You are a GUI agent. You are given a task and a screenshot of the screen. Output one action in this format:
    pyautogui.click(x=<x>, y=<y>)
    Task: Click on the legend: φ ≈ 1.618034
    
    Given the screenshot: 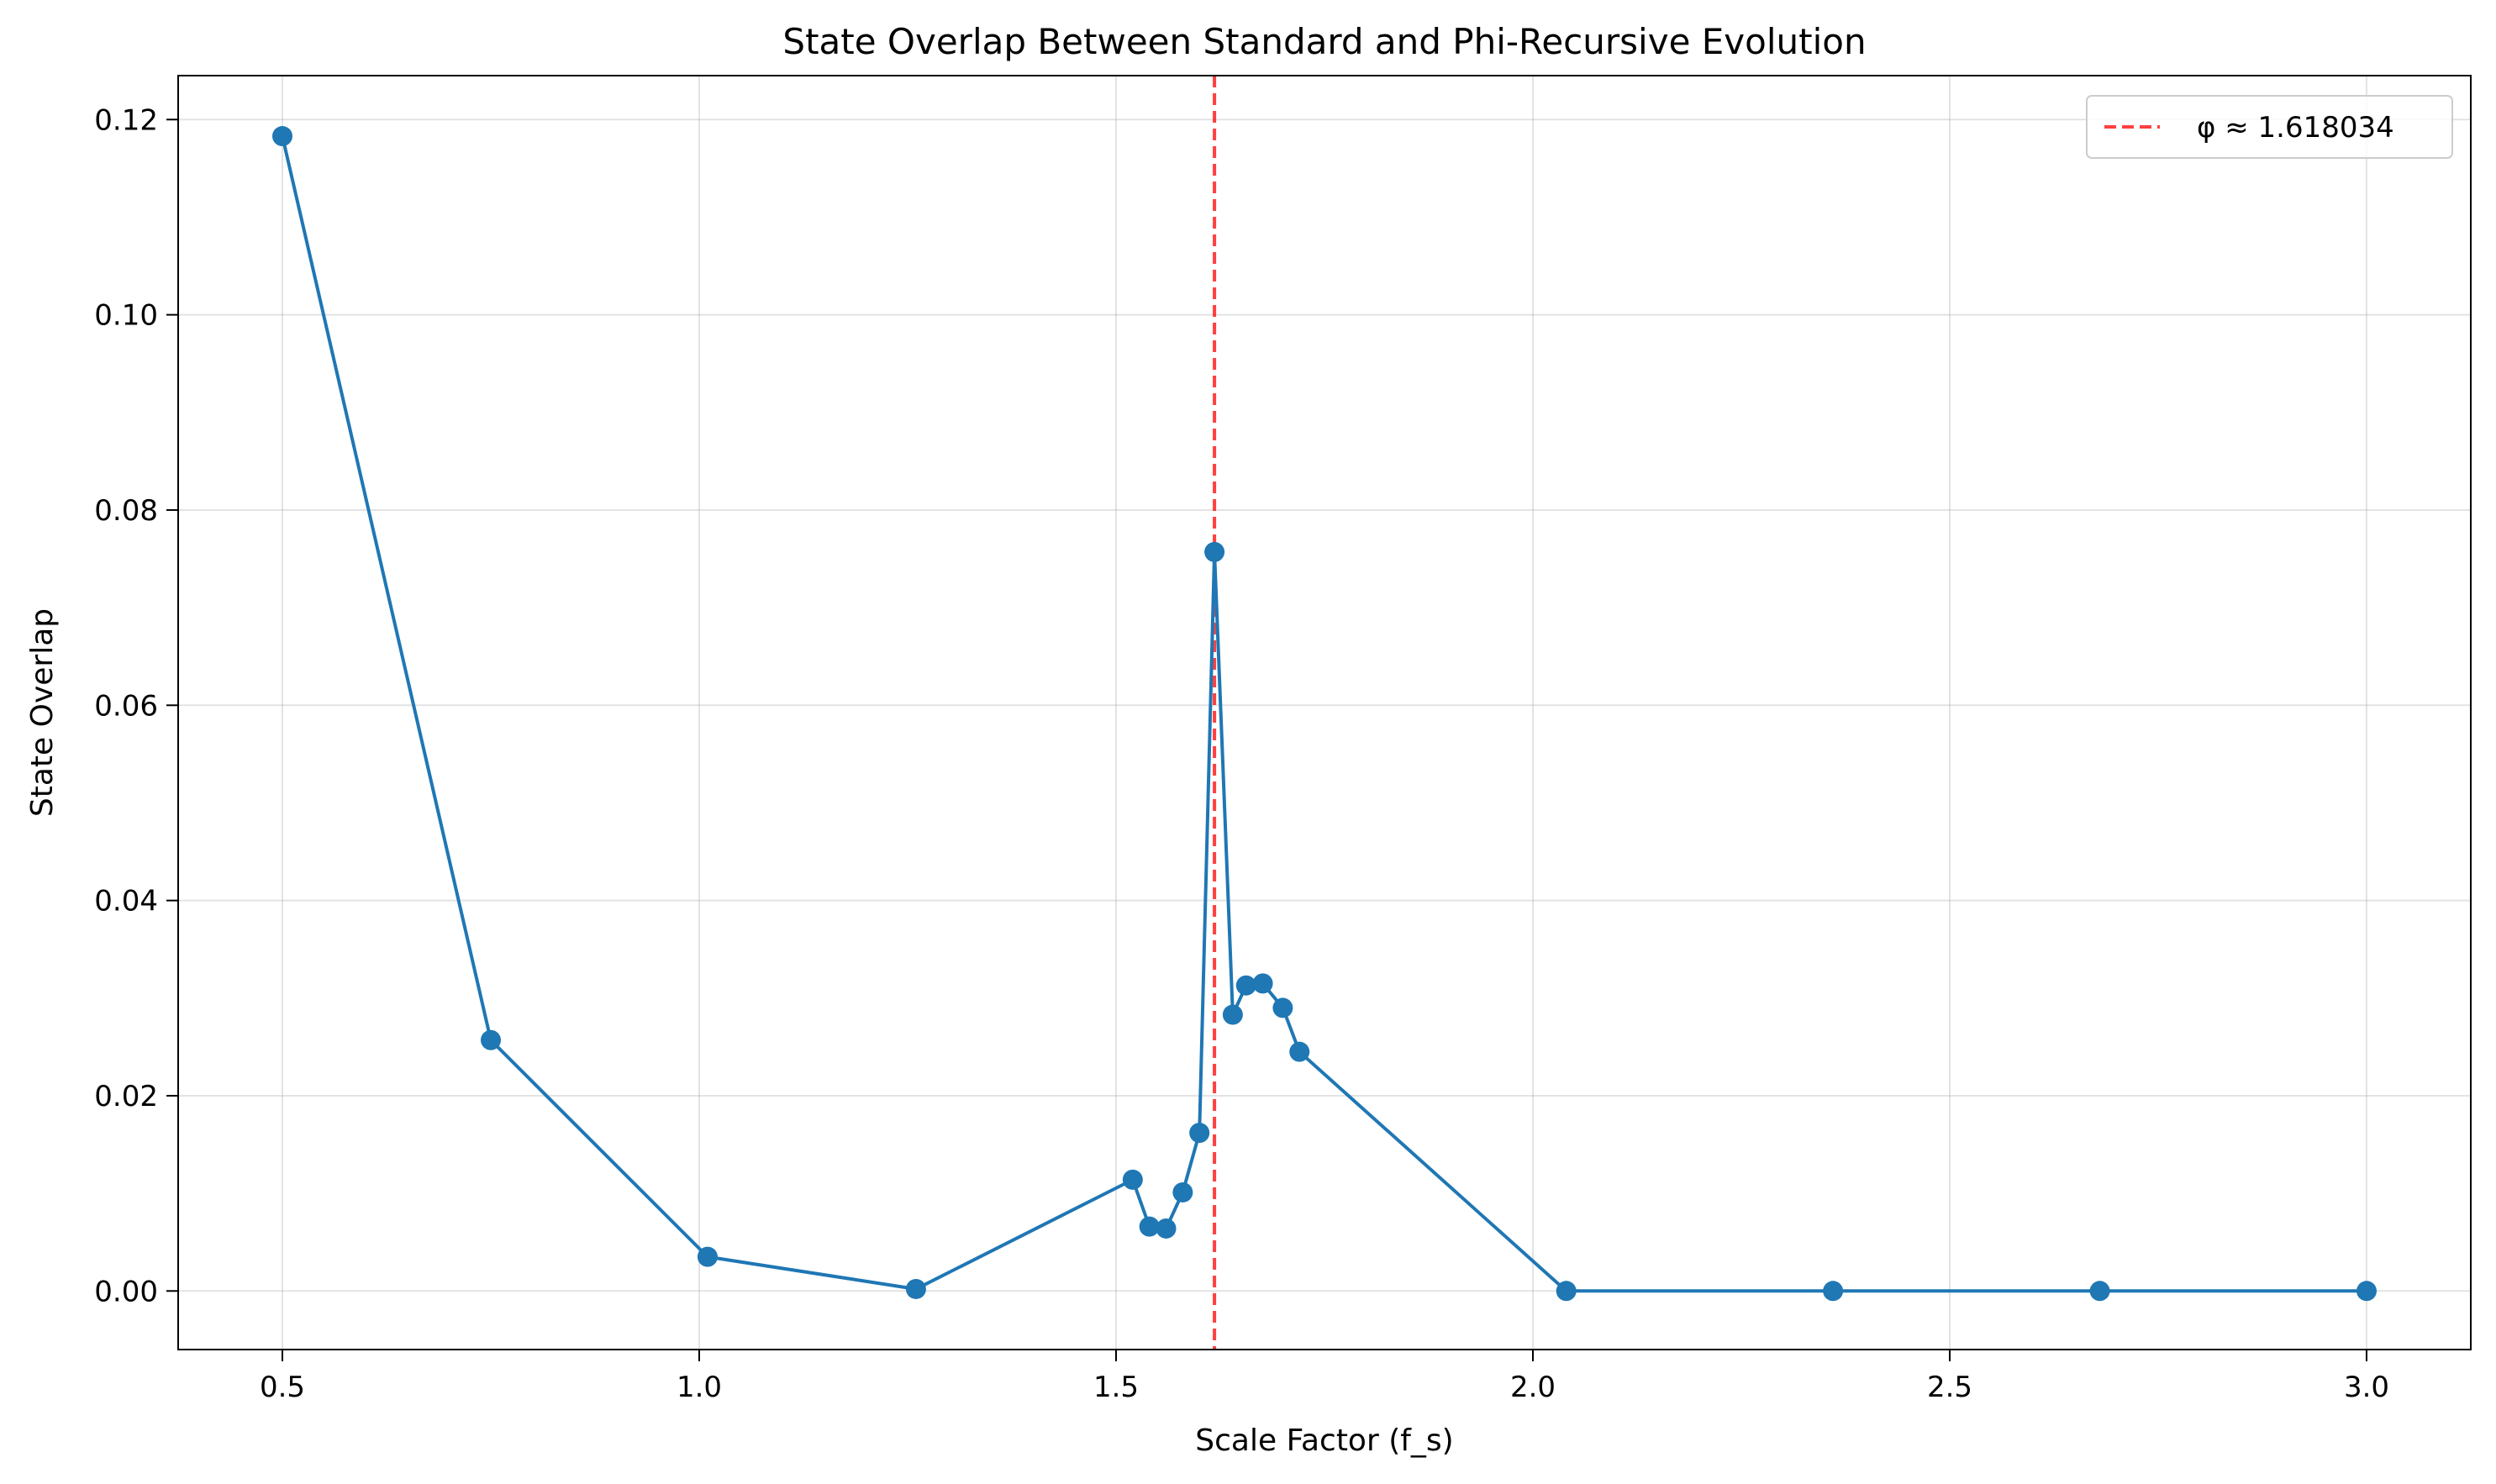 What is the action you would take?
    pyautogui.click(x=2270, y=127)
    